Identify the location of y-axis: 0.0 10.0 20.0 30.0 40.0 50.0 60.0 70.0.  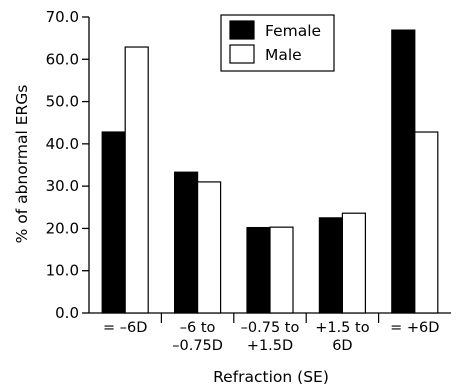
(68, 165).